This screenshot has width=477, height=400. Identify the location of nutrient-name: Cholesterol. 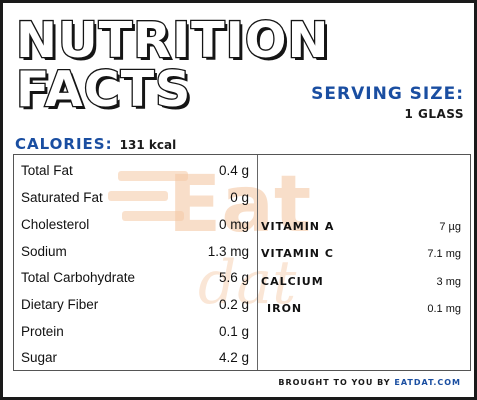
(55, 224).